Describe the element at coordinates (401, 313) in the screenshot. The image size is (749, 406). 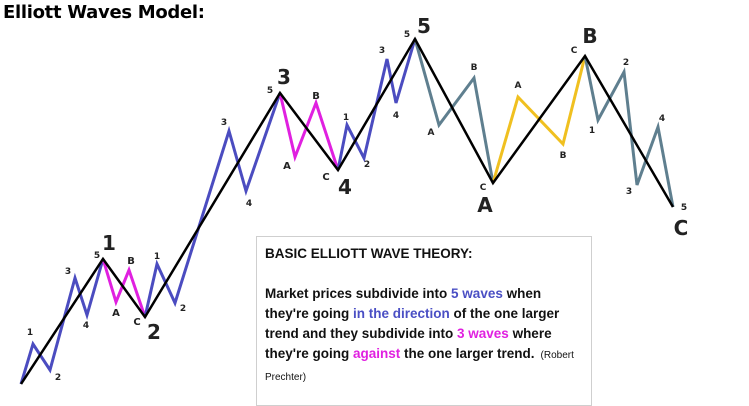
I see `highlight-direction: in the direction` at that location.